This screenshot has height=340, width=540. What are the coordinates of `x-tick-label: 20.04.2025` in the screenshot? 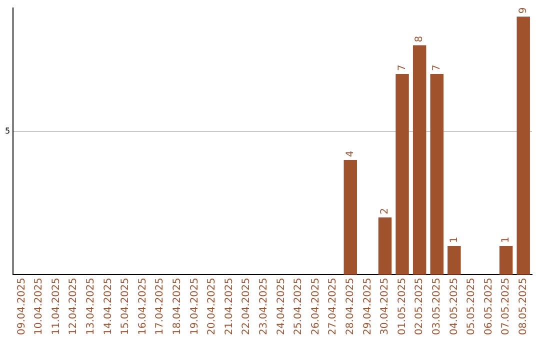 It's located at (212, 307).